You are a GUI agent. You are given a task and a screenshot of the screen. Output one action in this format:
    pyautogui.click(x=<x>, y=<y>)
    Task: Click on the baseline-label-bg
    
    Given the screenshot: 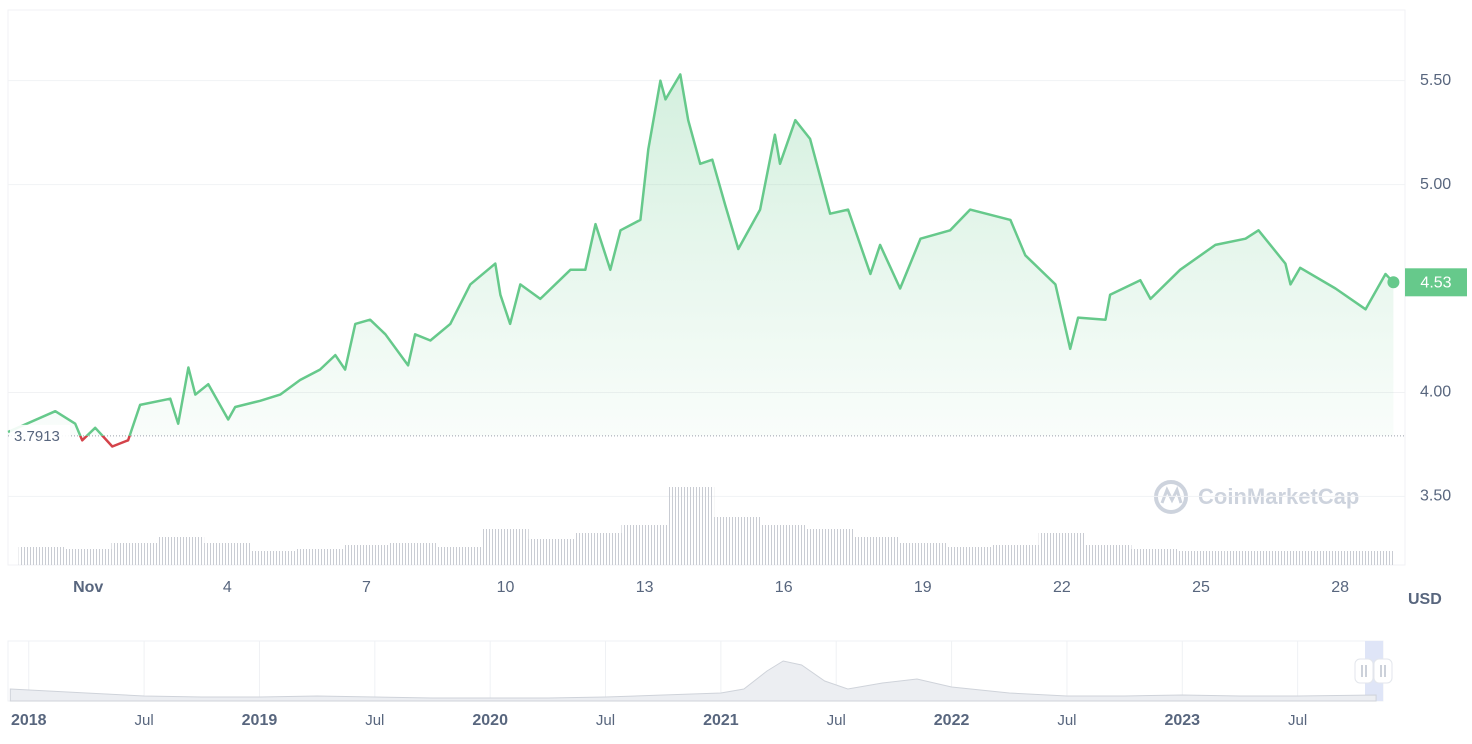 What is the action you would take?
    pyautogui.click(x=40, y=434)
    